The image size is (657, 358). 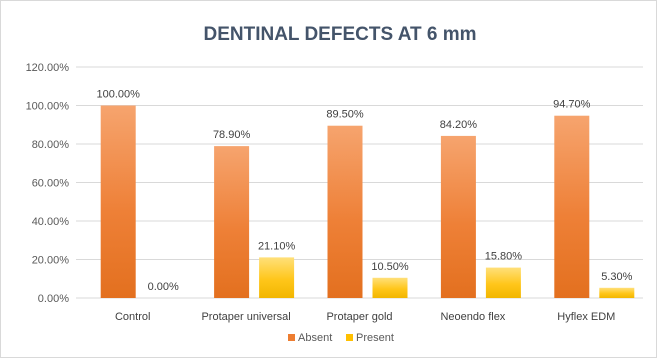 What do you see at coordinates (51, 261) in the screenshot?
I see `y-tick-label: 20.00%` at bounding box center [51, 261].